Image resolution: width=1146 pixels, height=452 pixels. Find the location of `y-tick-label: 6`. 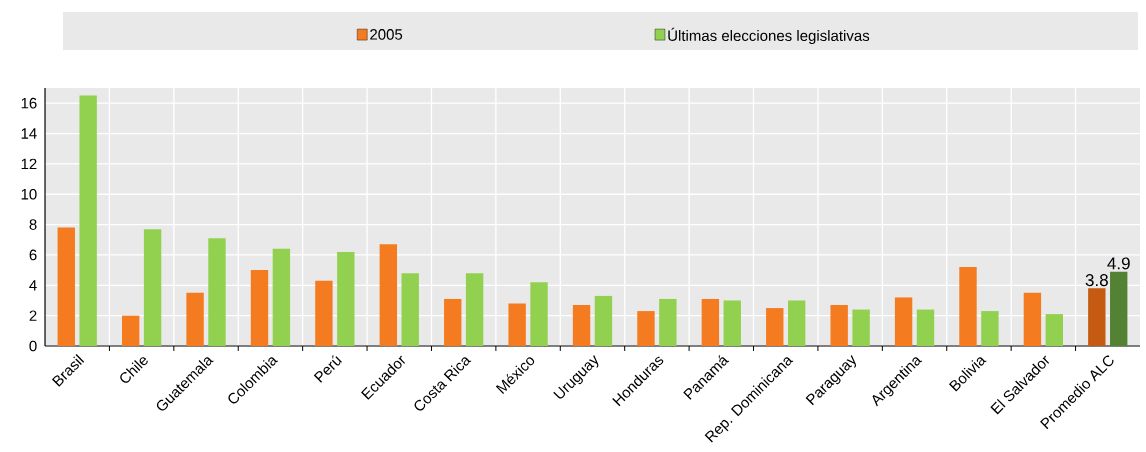

y-tick-label: 6 is located at coordinates (33, 255).